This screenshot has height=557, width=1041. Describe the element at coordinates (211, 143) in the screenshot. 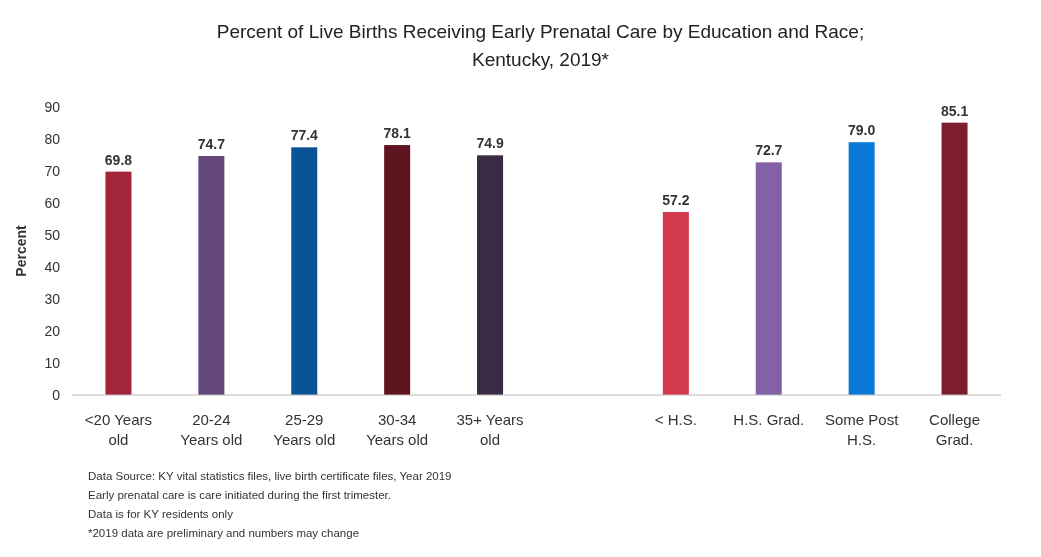

I see `data-label: 74.7` at that location.